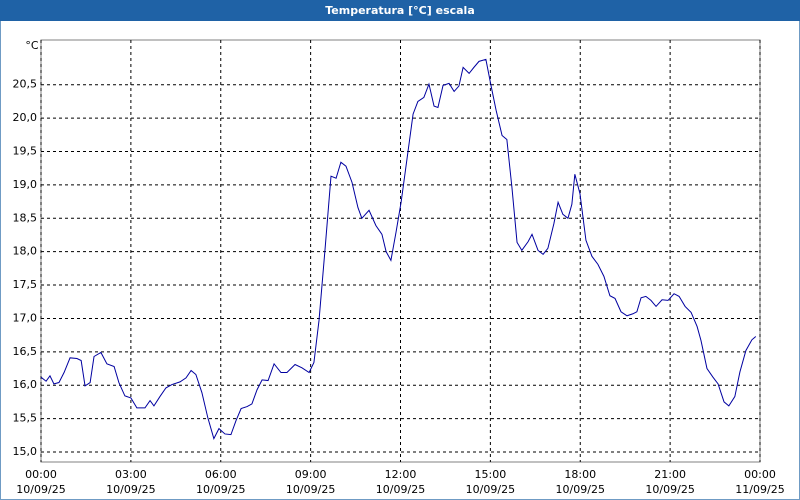 The width and height of the screenshot is (800, 500). Describe the element at coordinates (25, 151) in the screenshot. I see `y-tick-label: 19,5` at that location.